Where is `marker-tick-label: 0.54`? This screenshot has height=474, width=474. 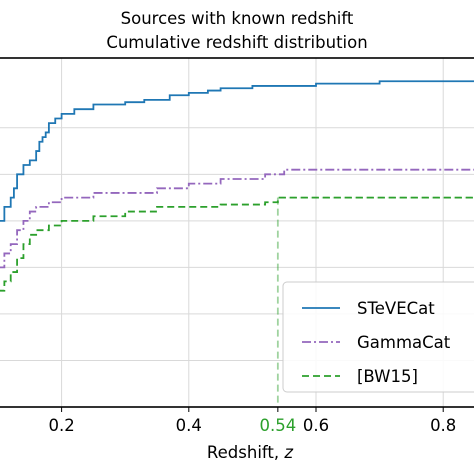
marker-tick-label: 0.54 is located at coordinates (277, 425).